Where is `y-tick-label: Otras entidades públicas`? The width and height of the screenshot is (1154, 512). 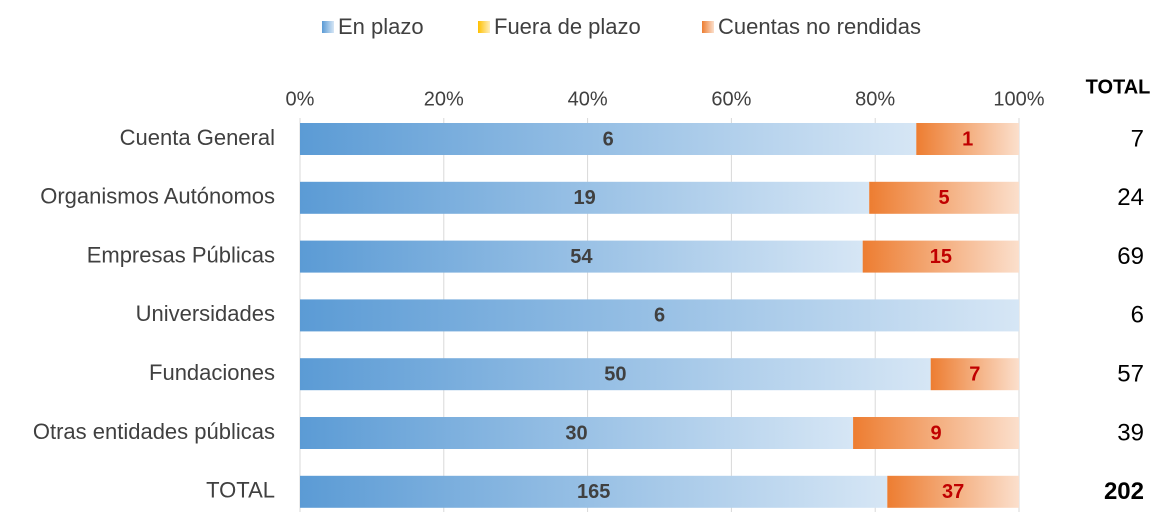 y-tick-label: Otras entidades públicas is located at coordinates (154, 431).